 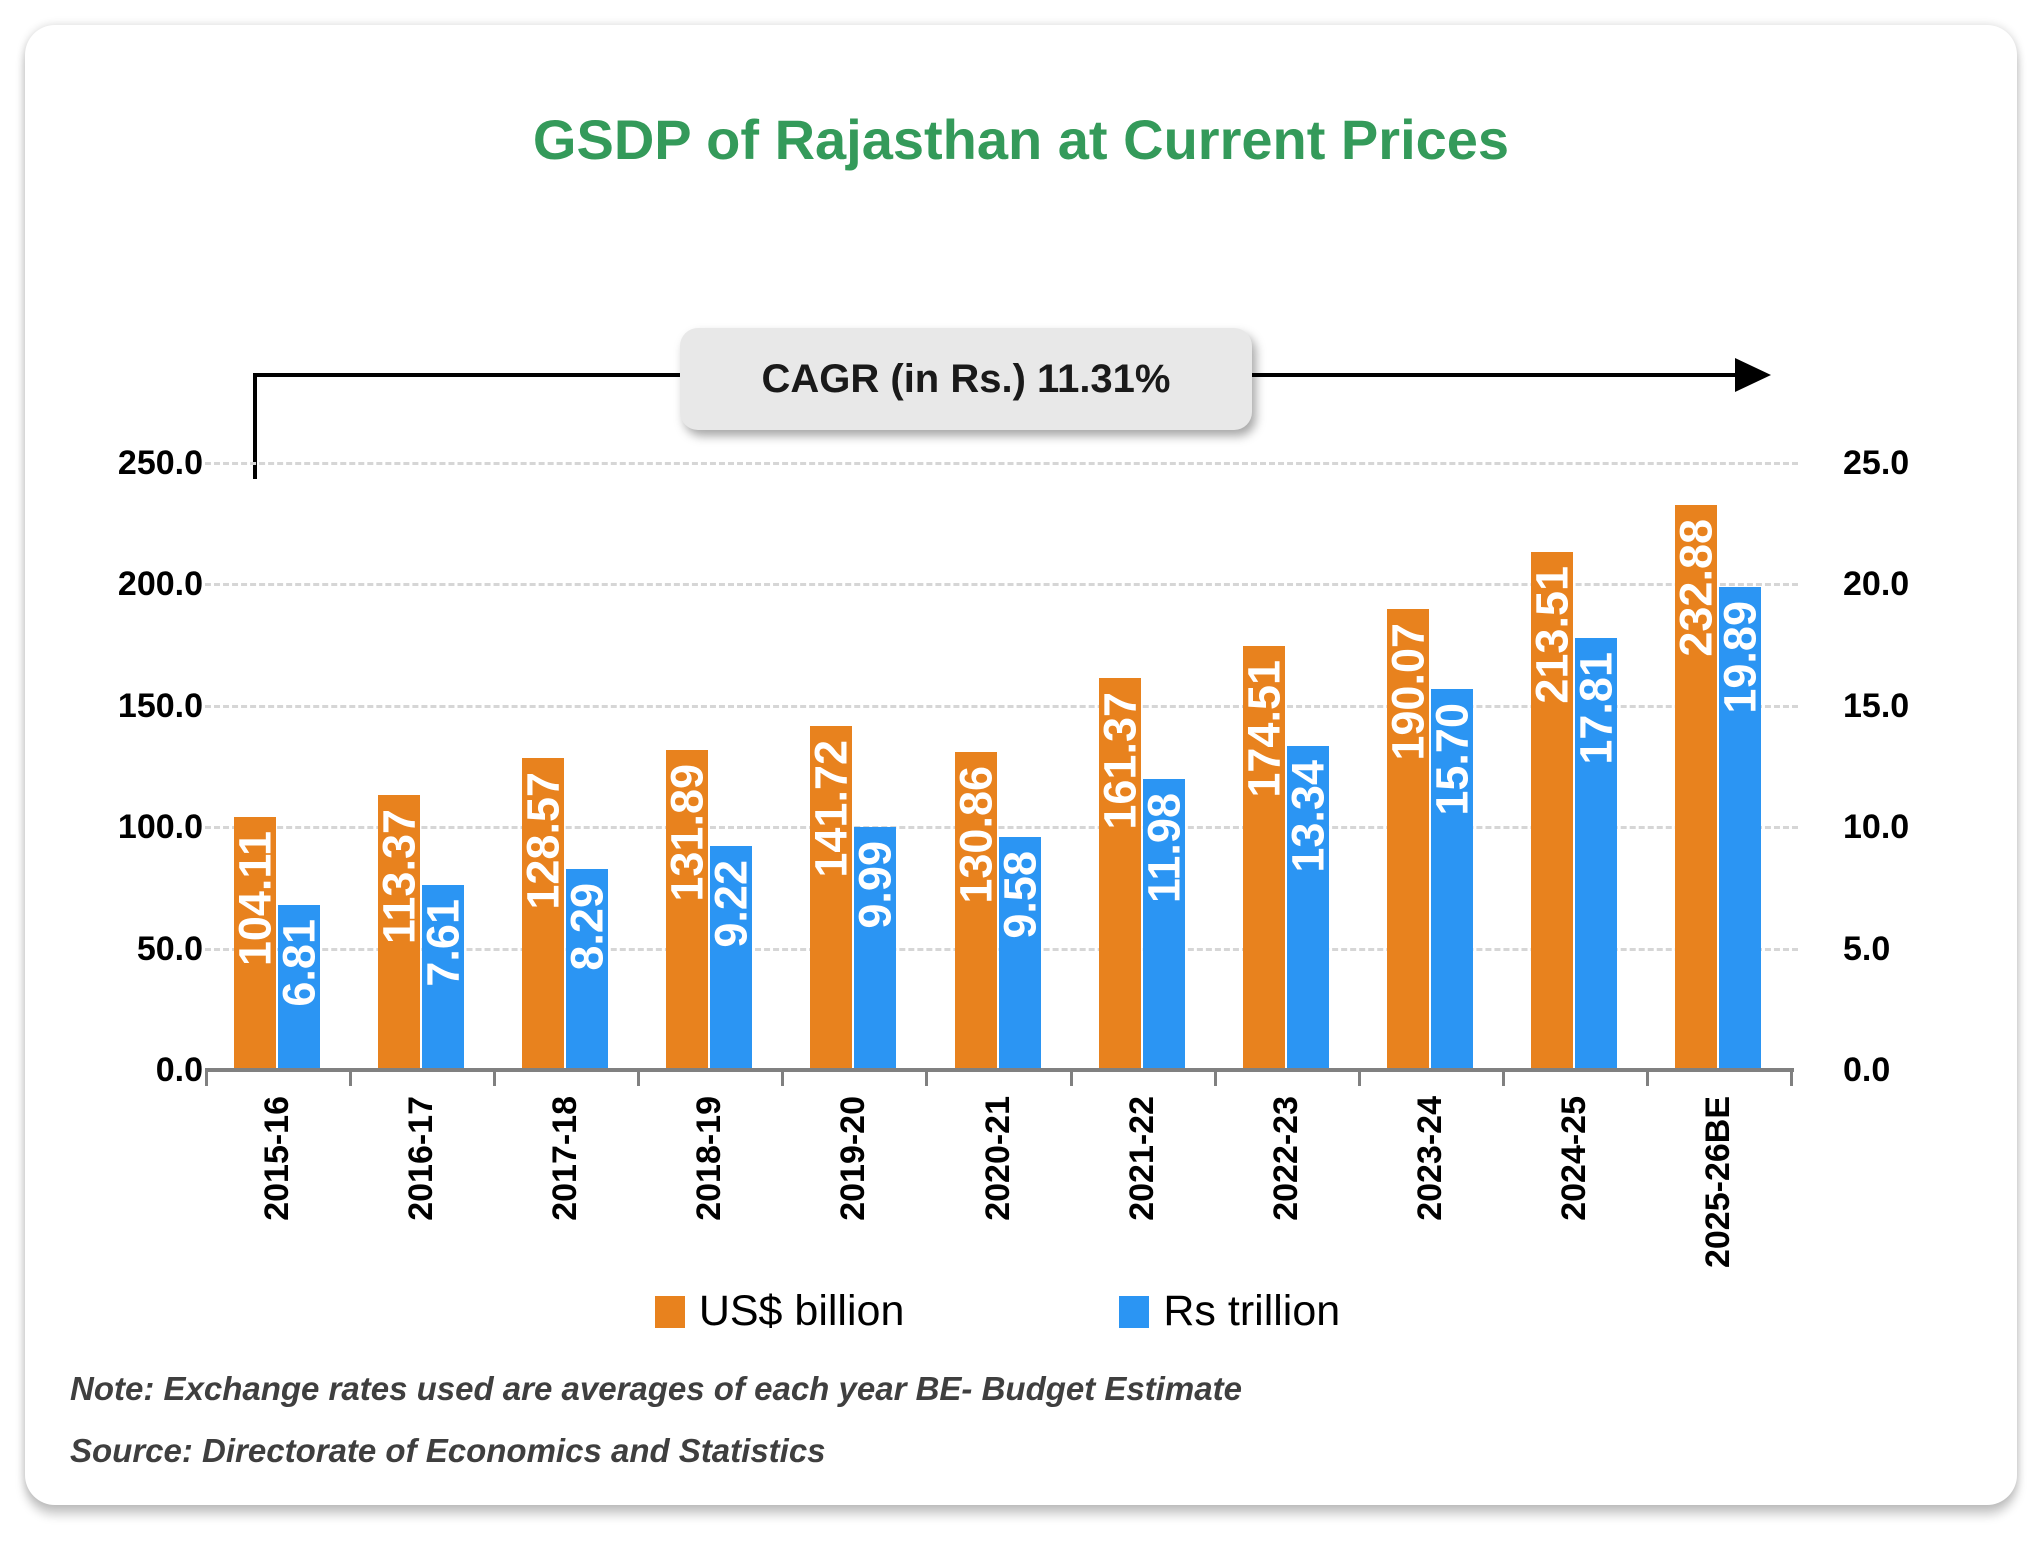 What do you see at coordinates (731, 904) in the screenshot?
I see `bar-value-label: 9.22` at bounding box center [731, 904].